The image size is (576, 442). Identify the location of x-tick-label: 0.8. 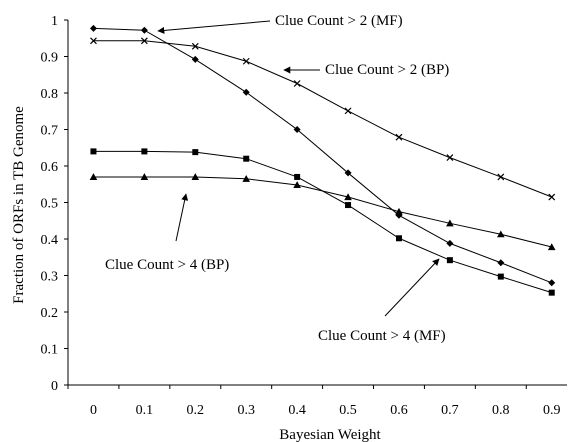
(501, 410).